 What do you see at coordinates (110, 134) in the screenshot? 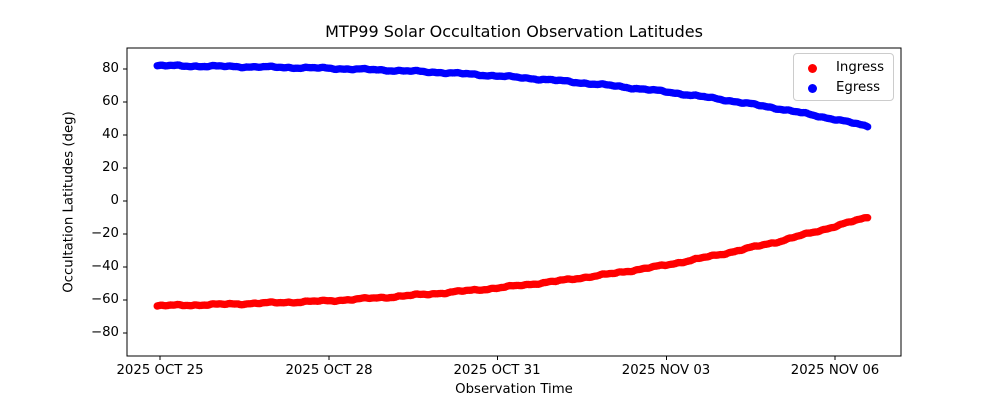
I see `y-tick-label: 40` at bounding box center [110, 134].